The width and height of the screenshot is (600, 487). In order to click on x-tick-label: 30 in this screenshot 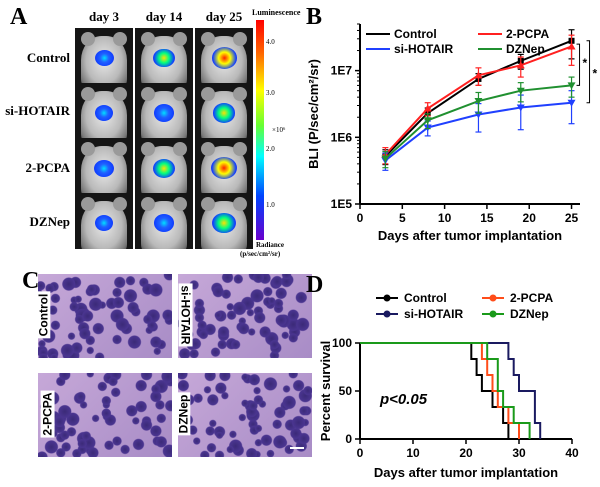, I will do `click(519, 453)`.